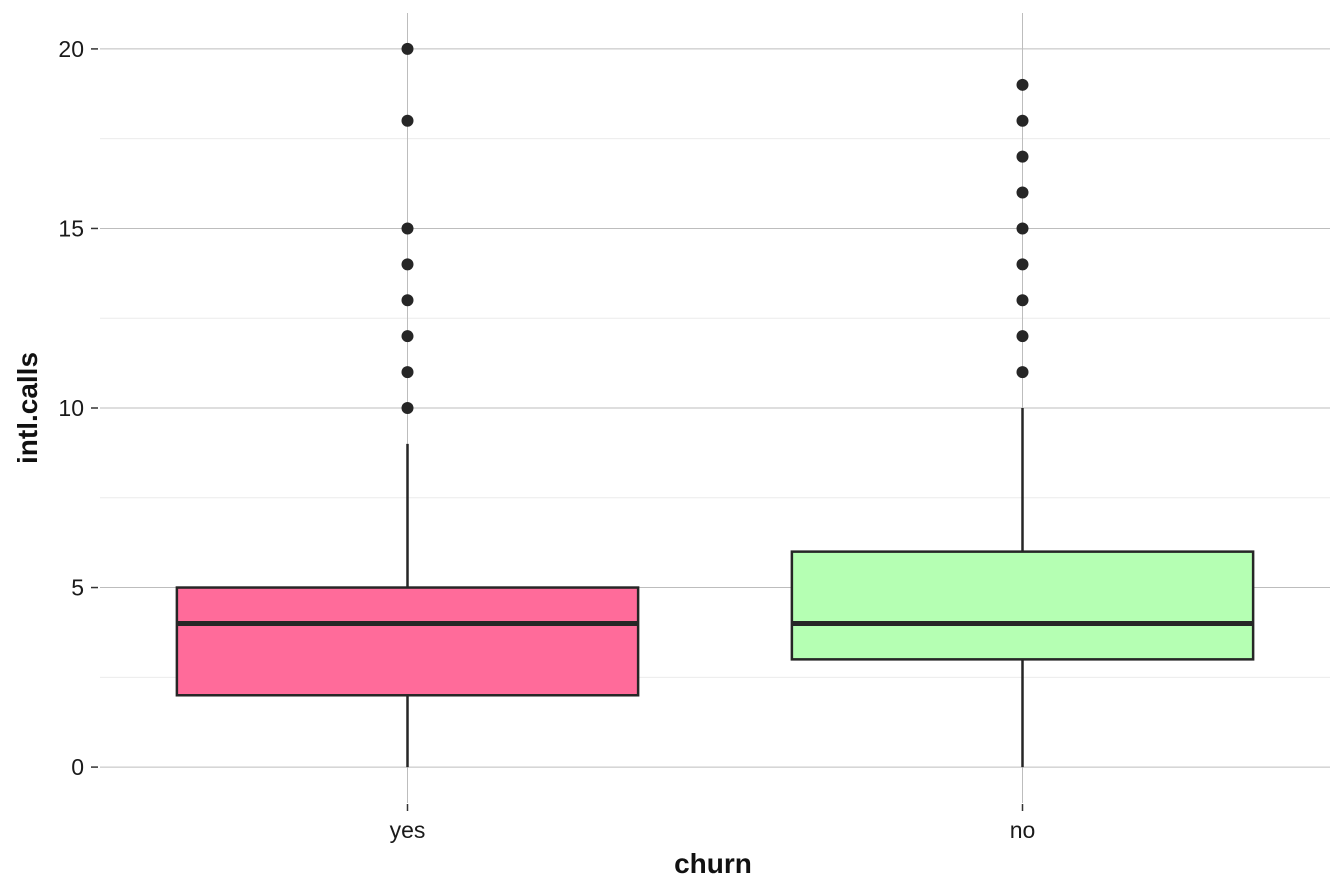 This screenshot has width=1344, height=895. What do you see at coordinates (27, 408) in the screenshot?
I see `y-axis-title: intl.calls` at bounding box center [27, 408].